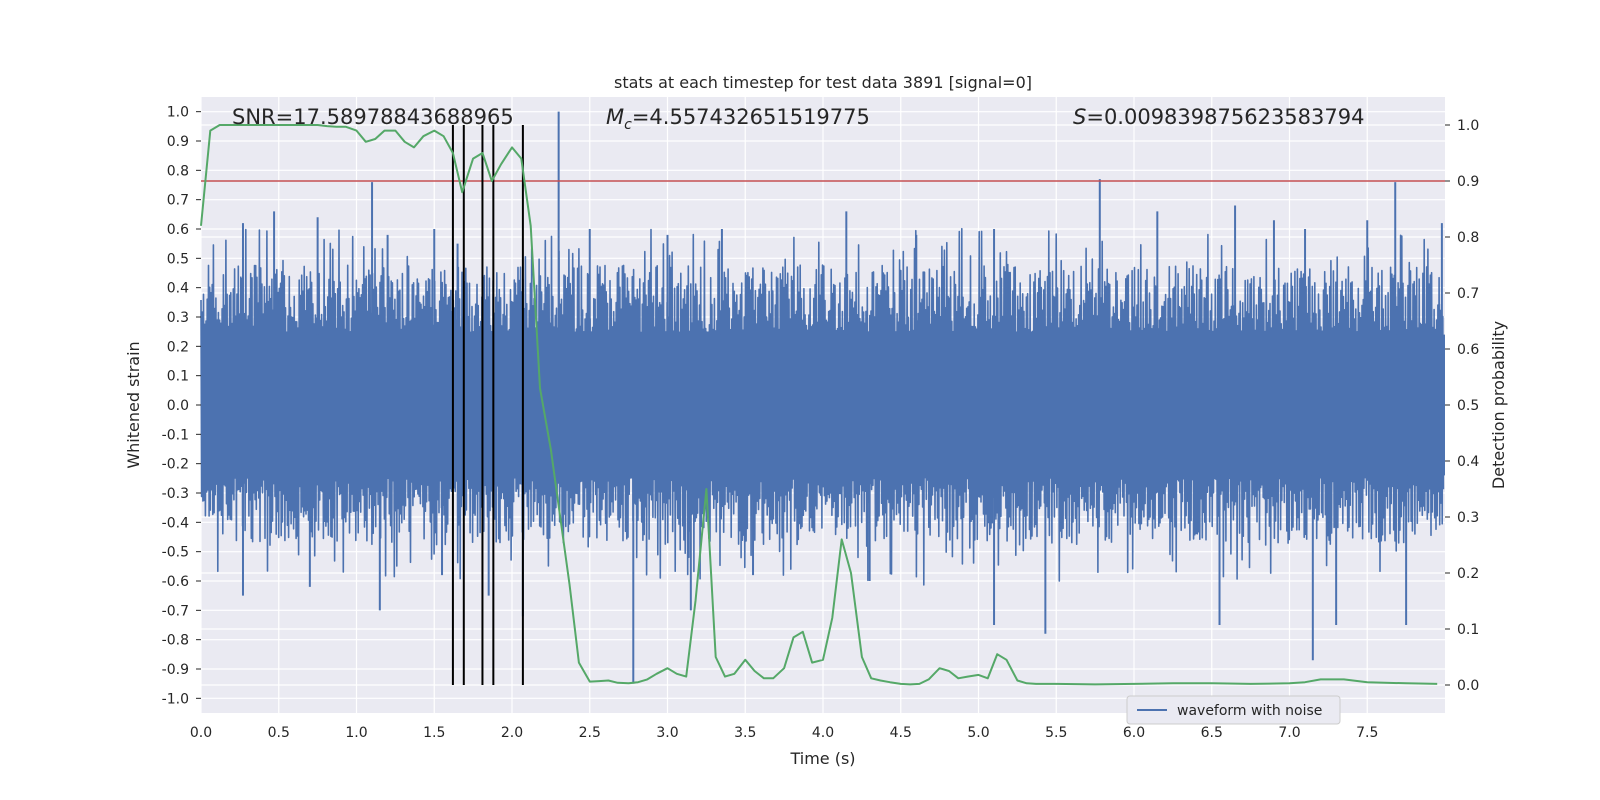  Describe the element at coordinates (201, 733) in the screenshot. I see `x-tick-label: 0.0` at that location.